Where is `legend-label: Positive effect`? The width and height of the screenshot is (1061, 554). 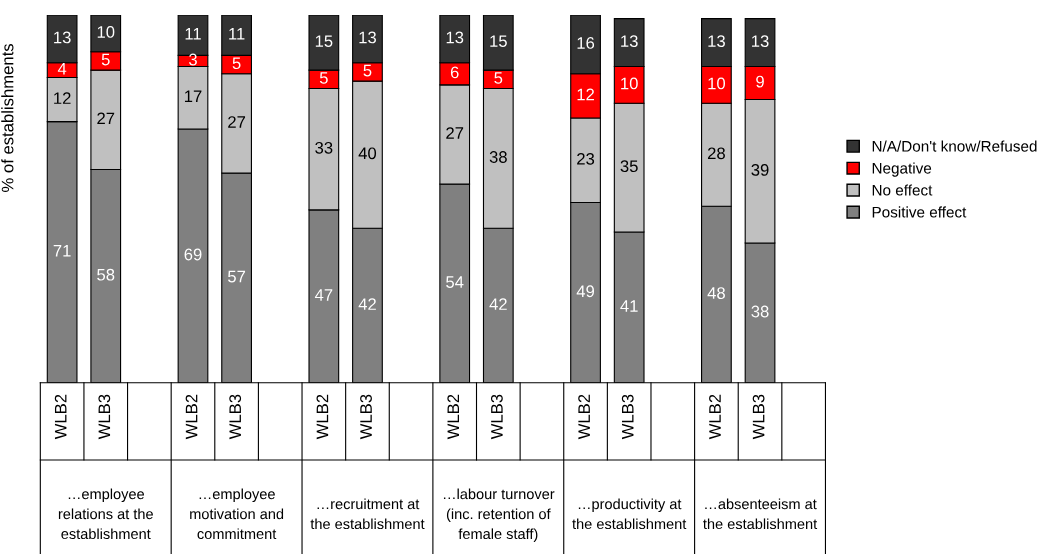
legend-label: Positive effect is located at coordinates (919, 212).